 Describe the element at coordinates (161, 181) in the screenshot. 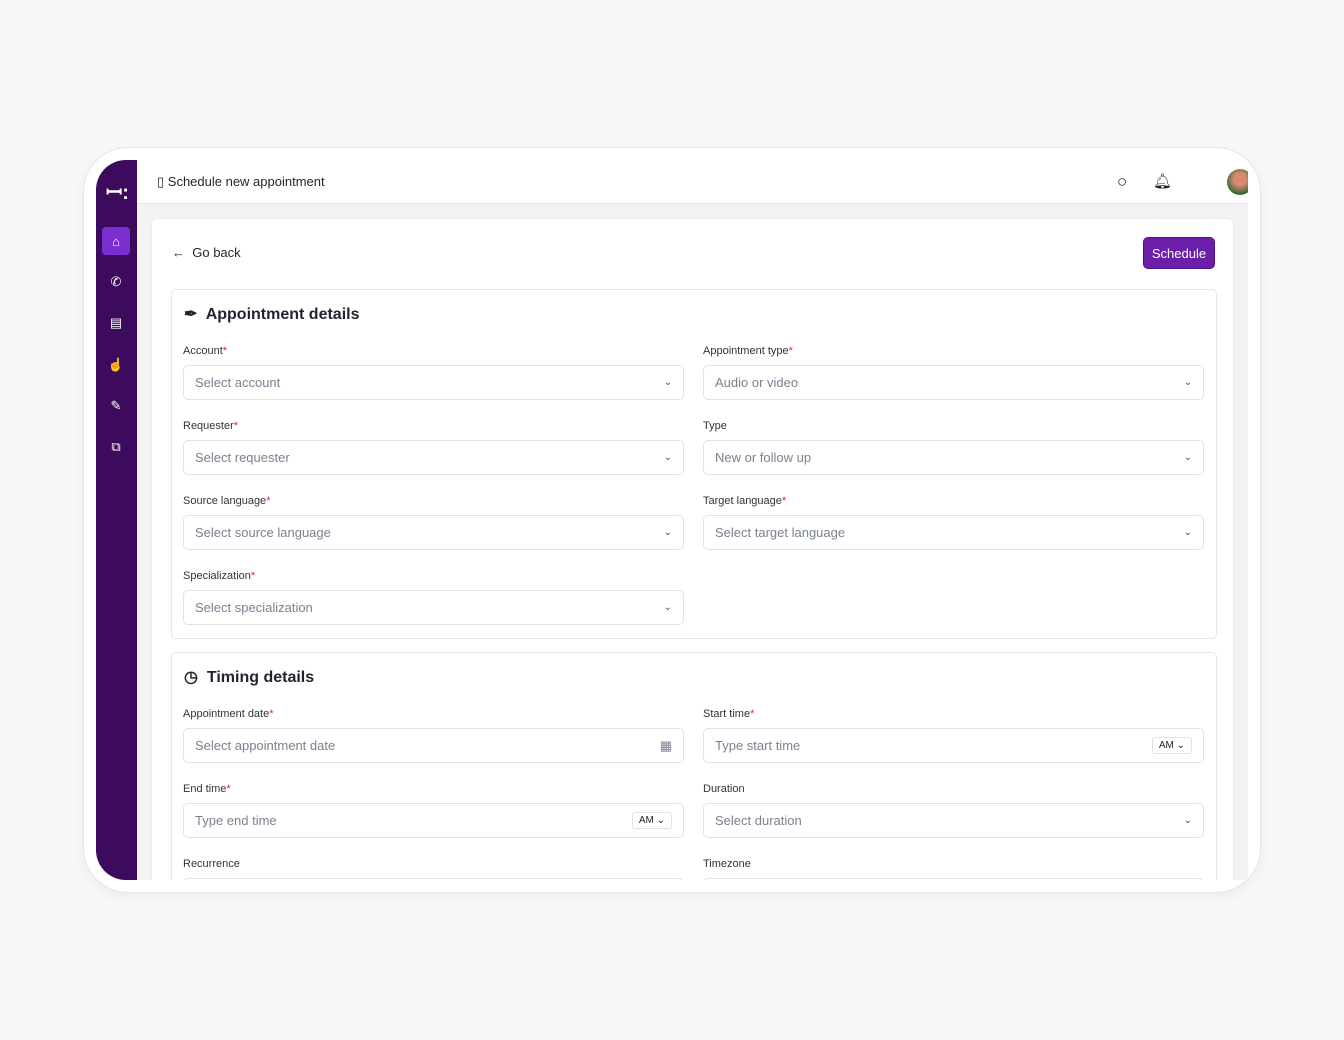

I see `clipboard-icon: ▯` at that location.